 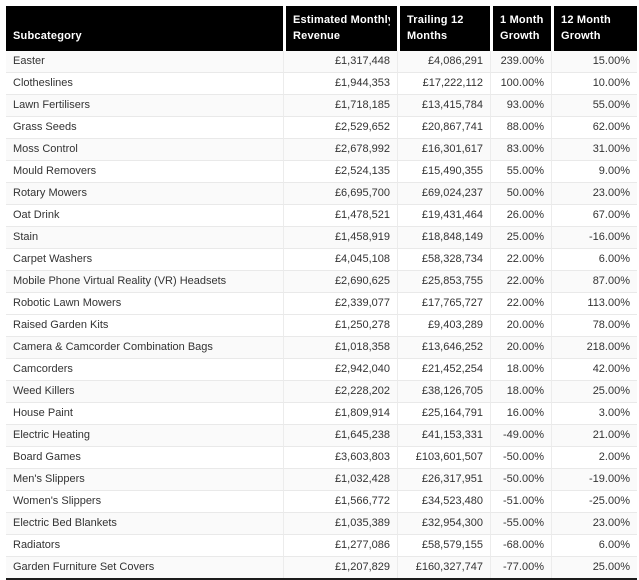 I want to click on subcategory-cell: Board Games, so click(x=144, y=457).